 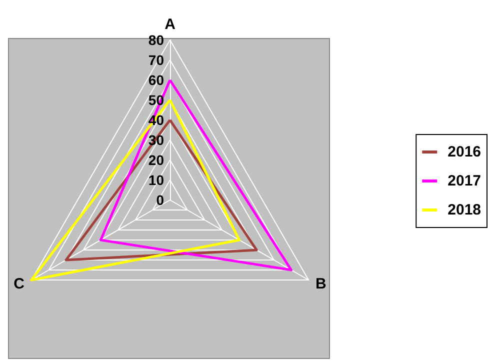 What do you see at coordinates (156, 80) in the screenshot?
I see `y-tick-label: 60` at bounding box center [156, 80].